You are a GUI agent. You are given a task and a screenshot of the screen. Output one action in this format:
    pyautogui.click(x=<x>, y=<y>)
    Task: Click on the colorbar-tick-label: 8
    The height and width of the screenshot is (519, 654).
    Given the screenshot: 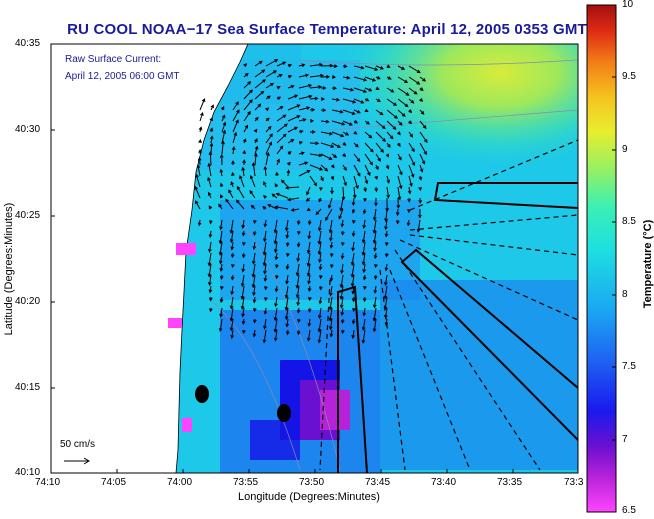 What is the action you would take?
    pyautogui.click(x=625, y=294)
    